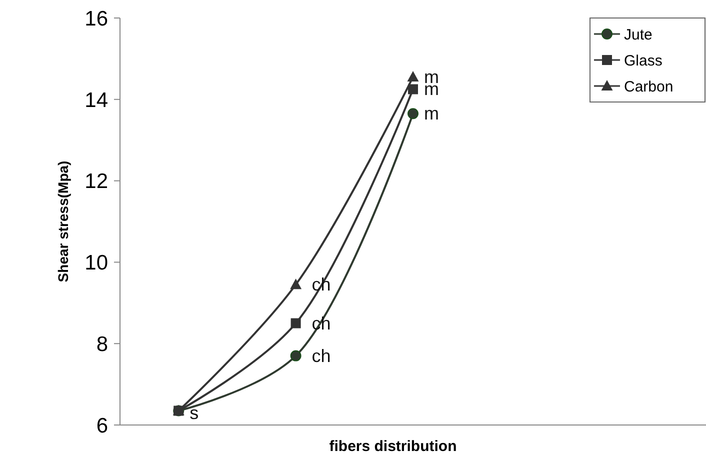 The width and height of the screenshot is (706, 457). I want to click on legend-label: Glass, so click(643, 61).